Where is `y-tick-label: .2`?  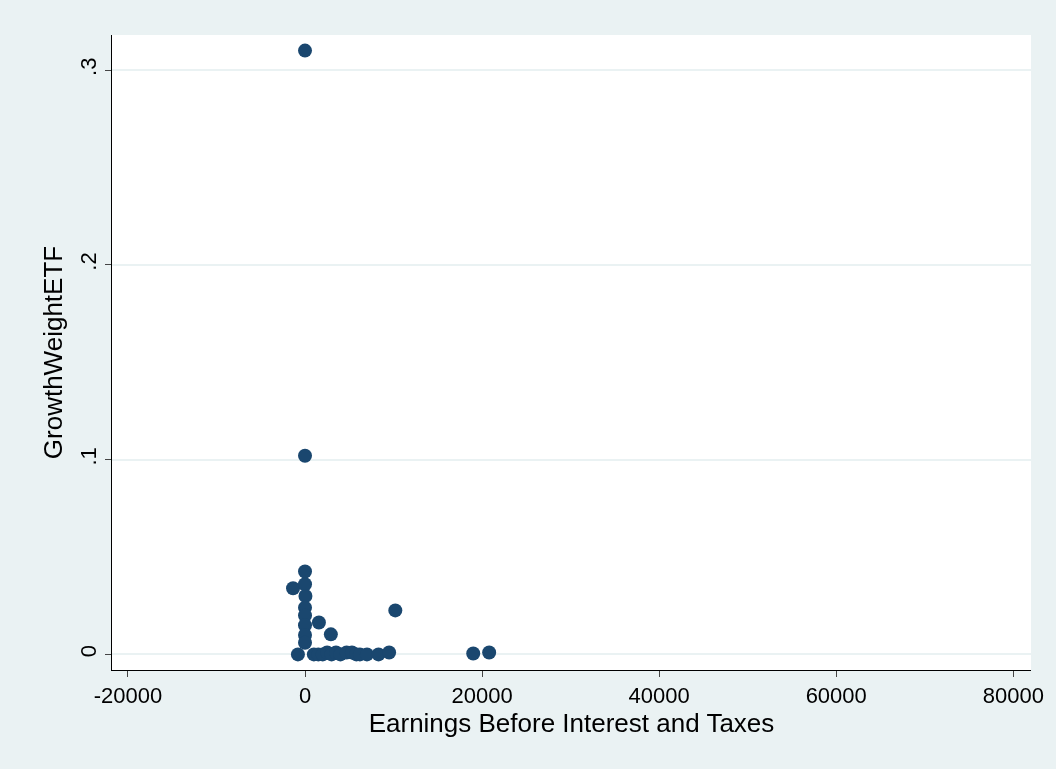
y-tick-label: .2 is located at coordinates (89, 261).